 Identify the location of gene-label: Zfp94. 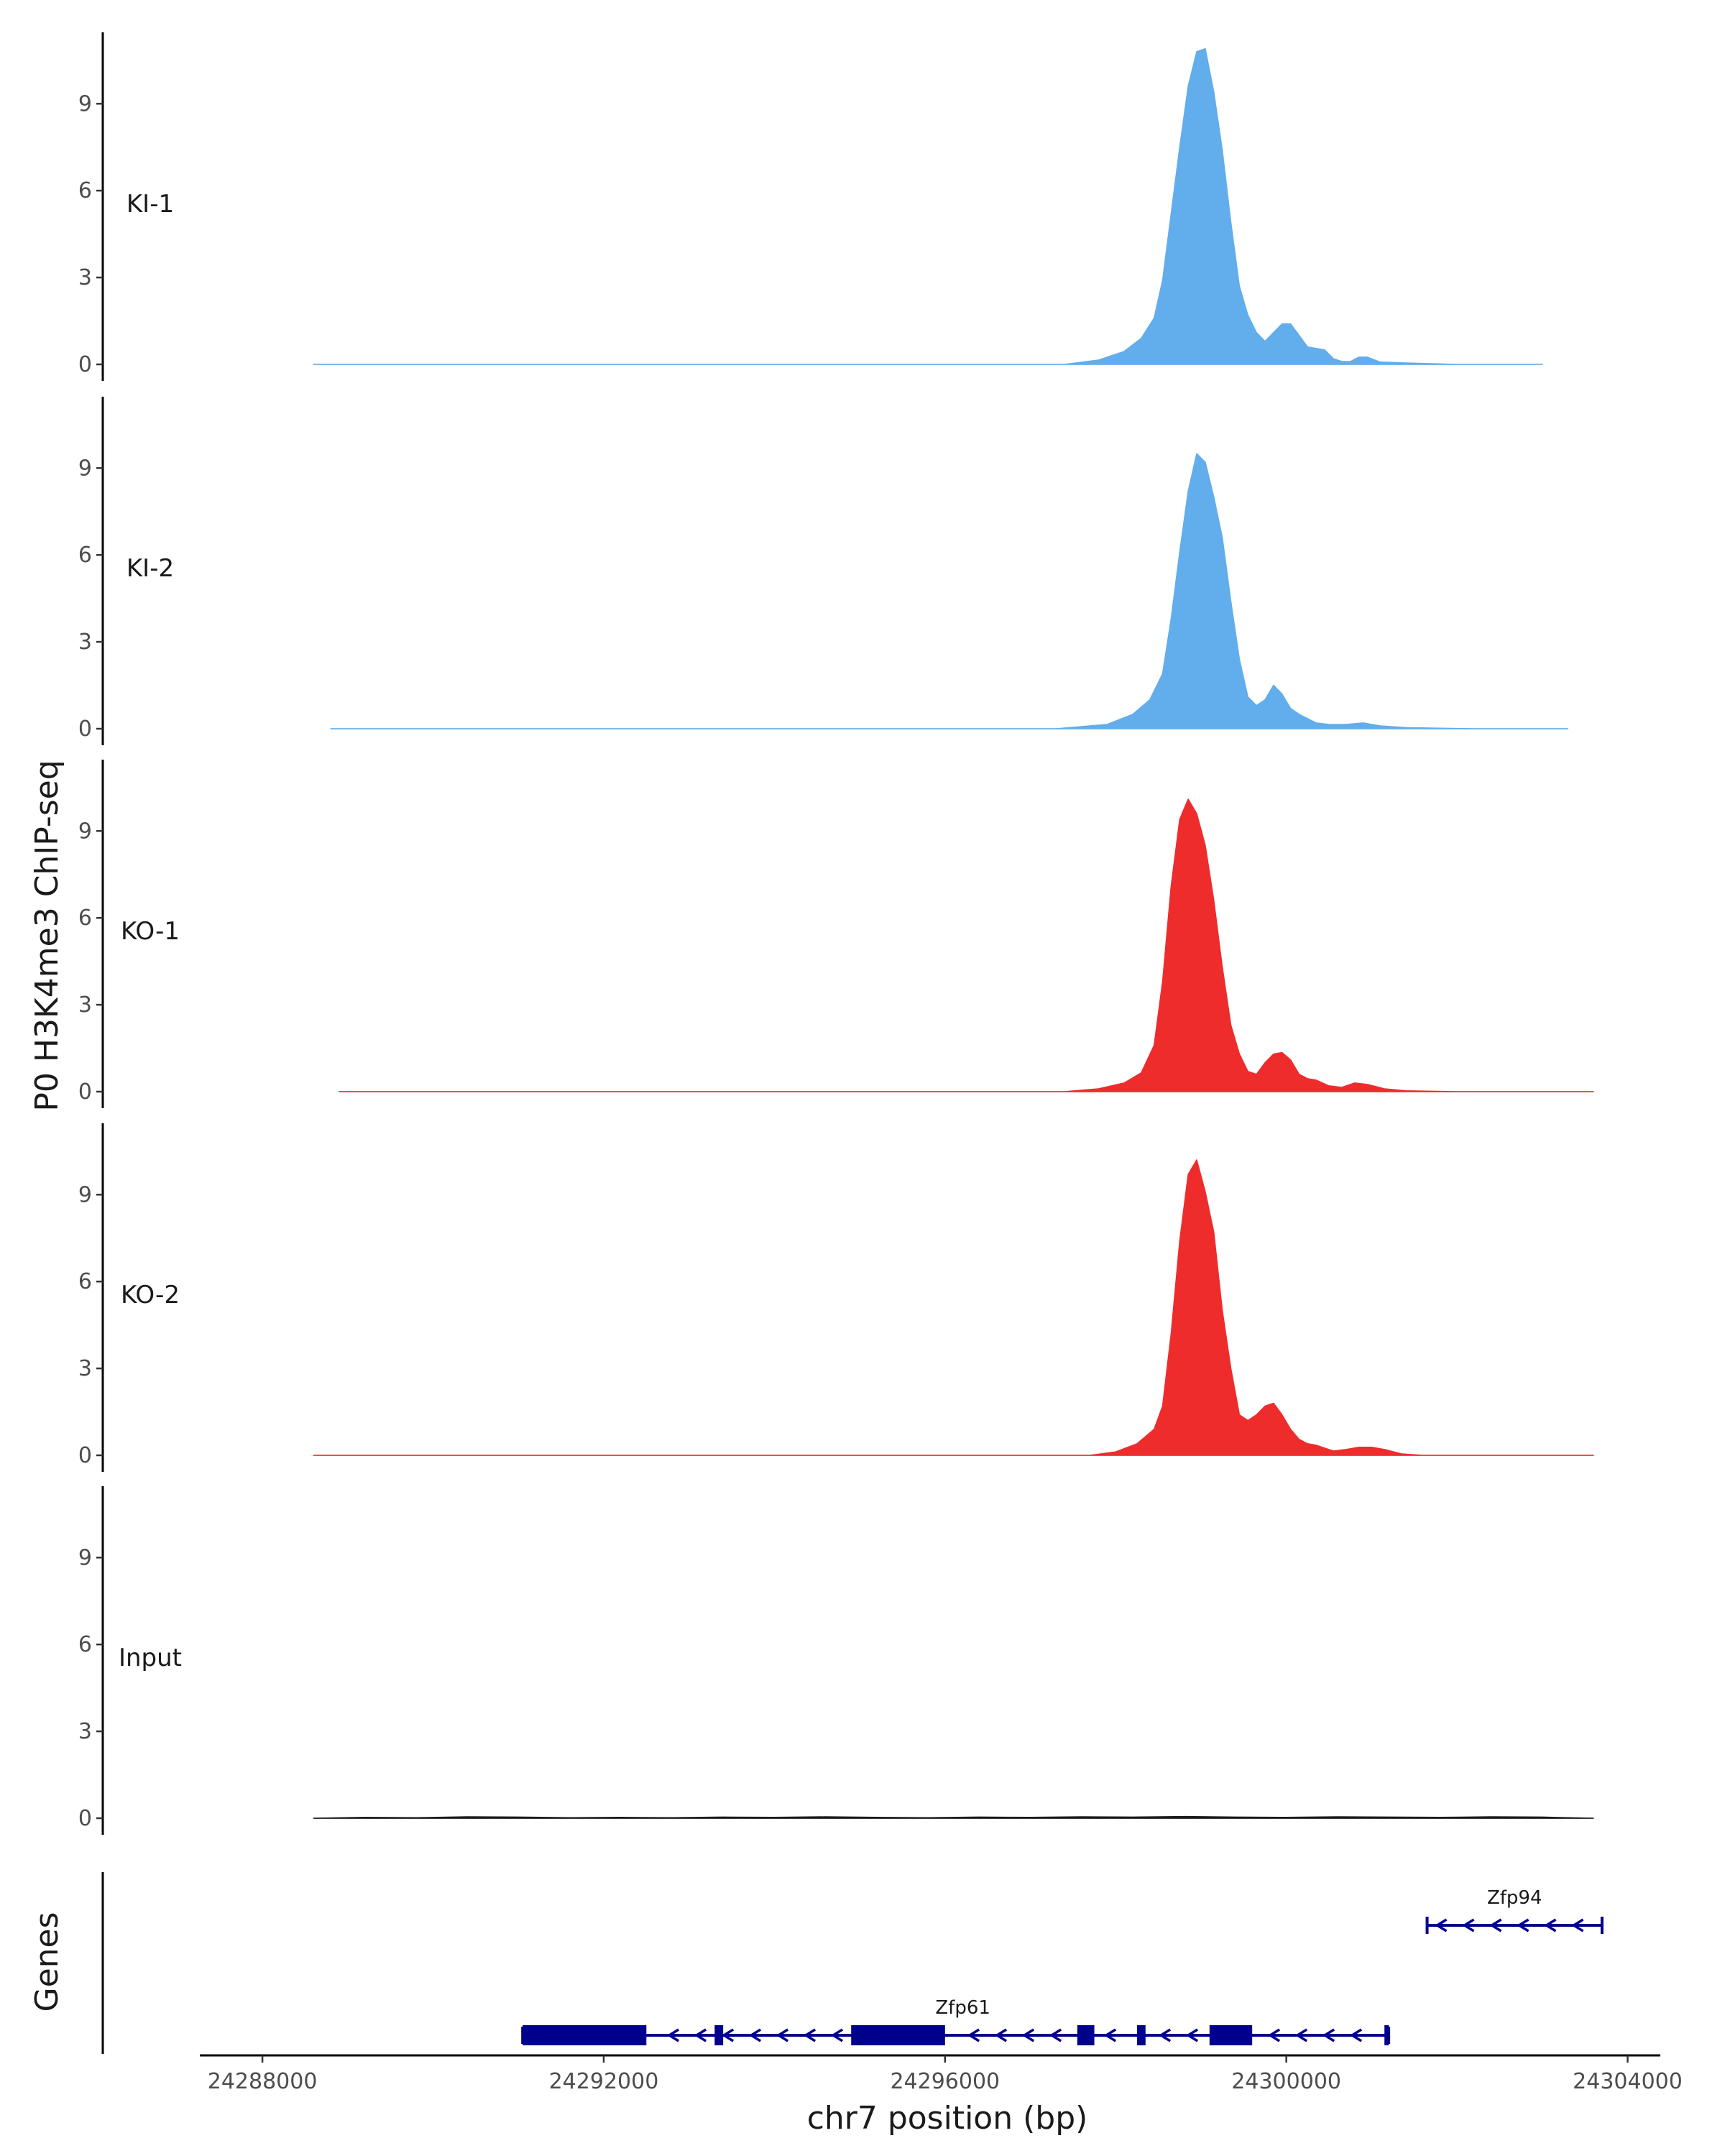
(1514, 1898).